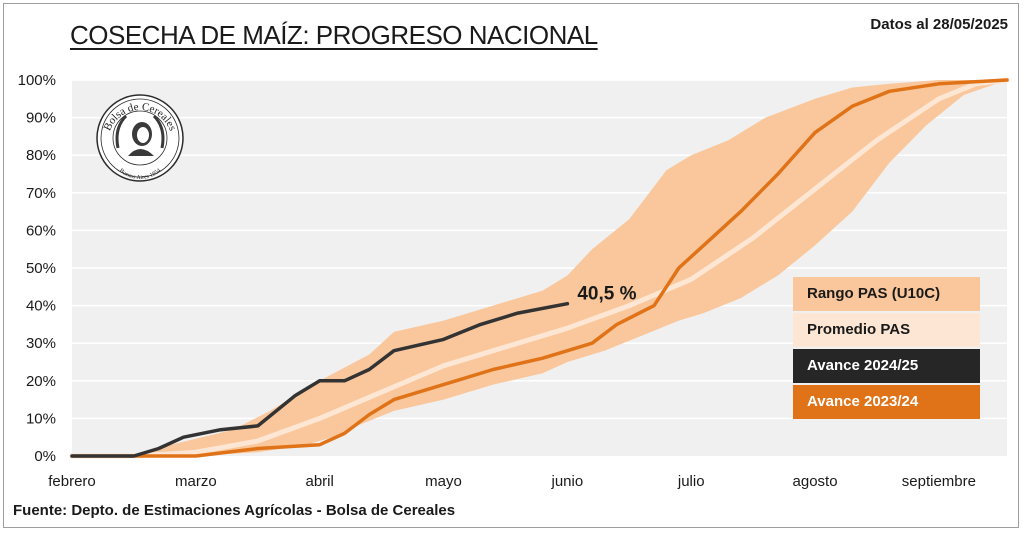 The width and height of the screenshot is (1024, 533). What do you see at coordinates (691, 481) in the screenshot?
I see `x-tick-label: julio` at bounding box center [691, 481].